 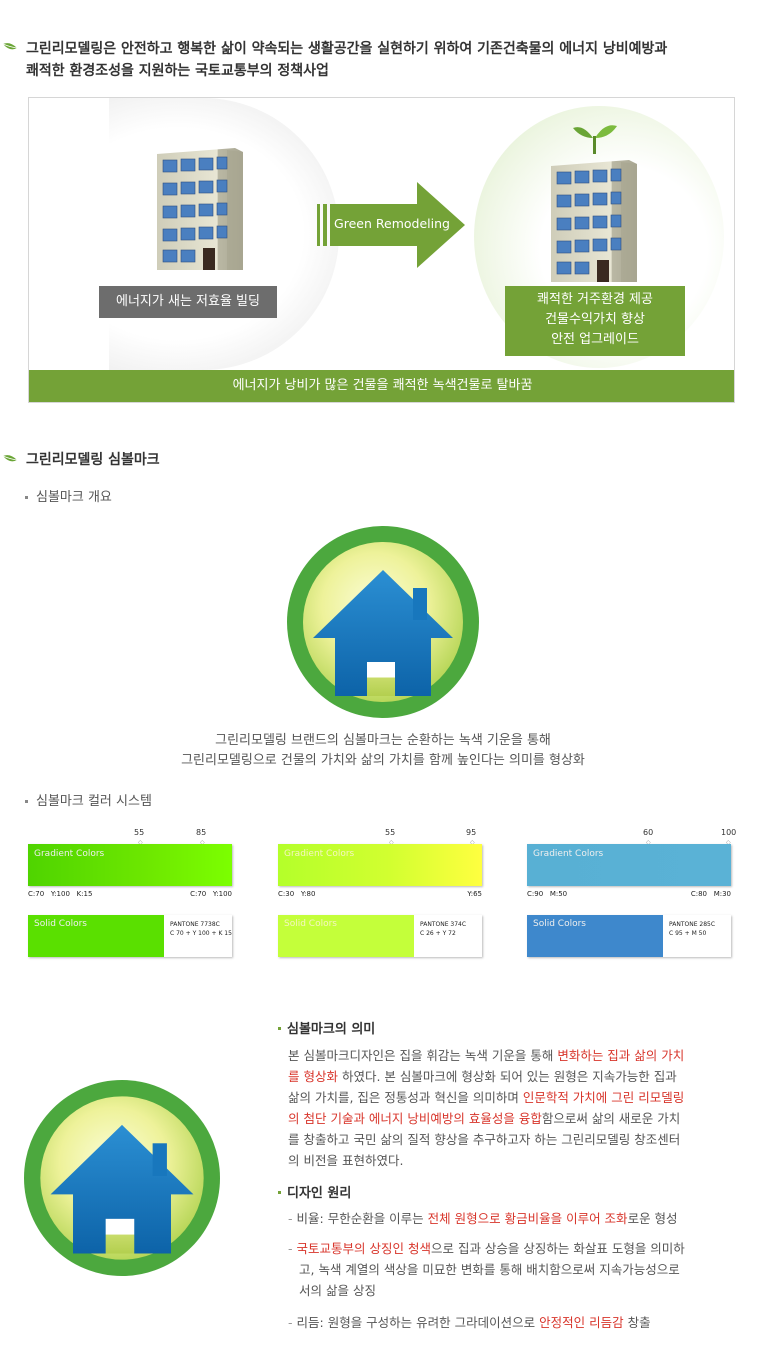 I want to click on solid-bar: Solid Colors PANTONE 374C C 26 + Y 72, so click(x=380, y=936).